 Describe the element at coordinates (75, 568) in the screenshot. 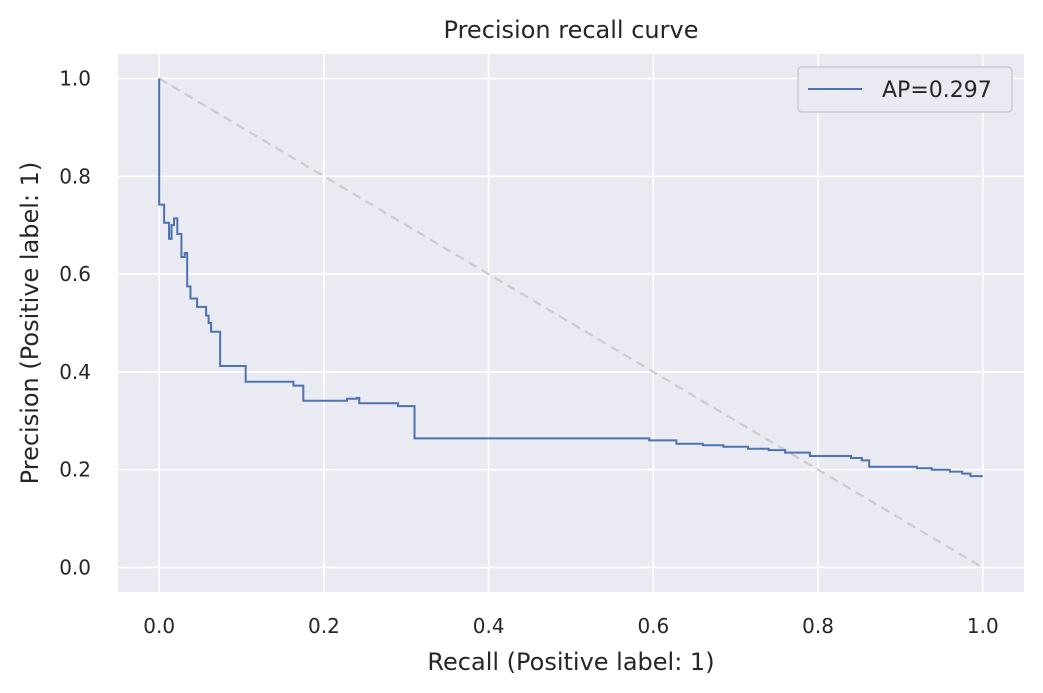

I see `y-tick-label: 0.0` at that location.